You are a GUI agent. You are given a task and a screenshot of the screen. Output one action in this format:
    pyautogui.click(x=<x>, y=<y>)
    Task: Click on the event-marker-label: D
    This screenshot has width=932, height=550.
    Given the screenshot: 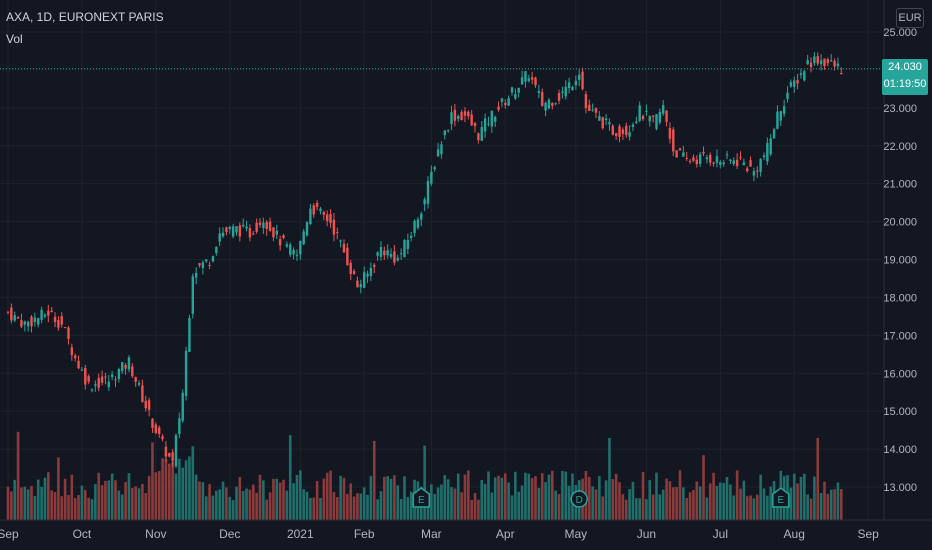 What is the action you would take?
    pyautogui.click(x=579, y=500)
    